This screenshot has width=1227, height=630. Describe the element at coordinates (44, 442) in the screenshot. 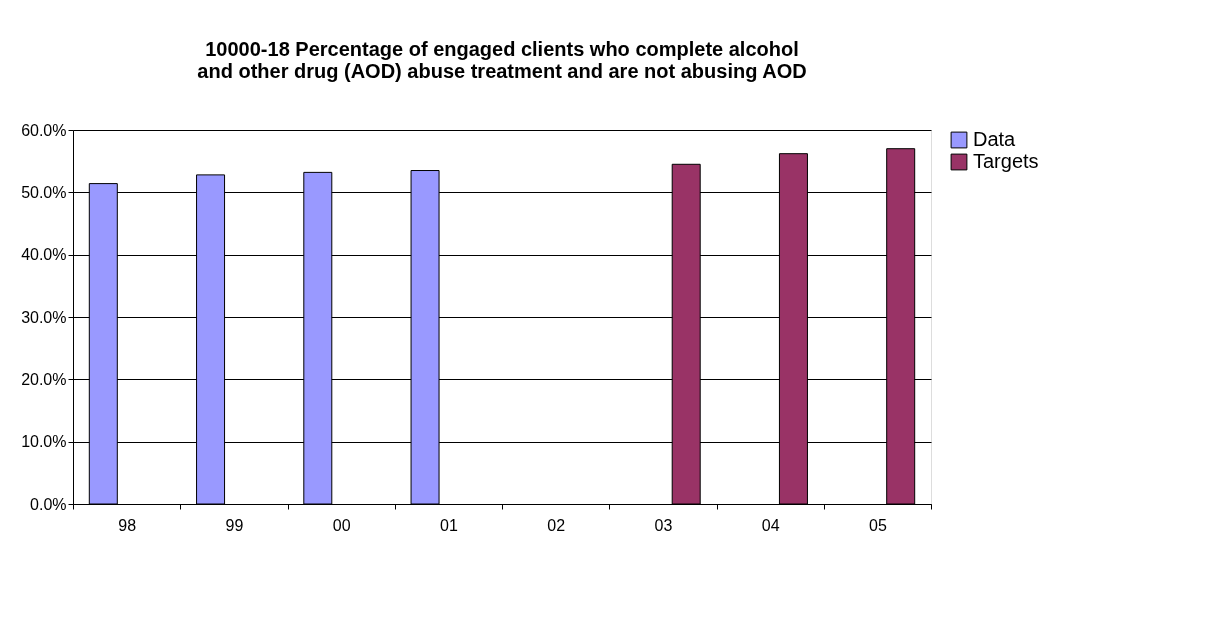

I see `y-tick-label: 10.0%` at that location.